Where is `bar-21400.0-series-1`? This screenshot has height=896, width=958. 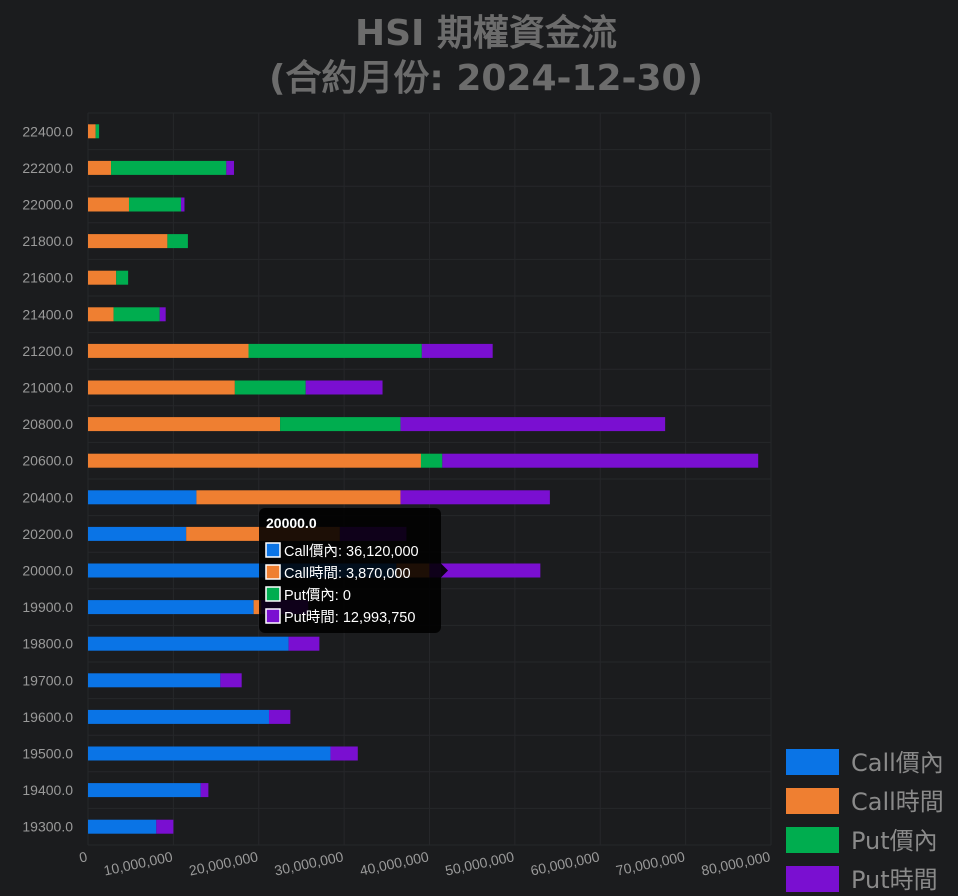 bar-21400.0-series-1 is located at coordinates (101, 314).